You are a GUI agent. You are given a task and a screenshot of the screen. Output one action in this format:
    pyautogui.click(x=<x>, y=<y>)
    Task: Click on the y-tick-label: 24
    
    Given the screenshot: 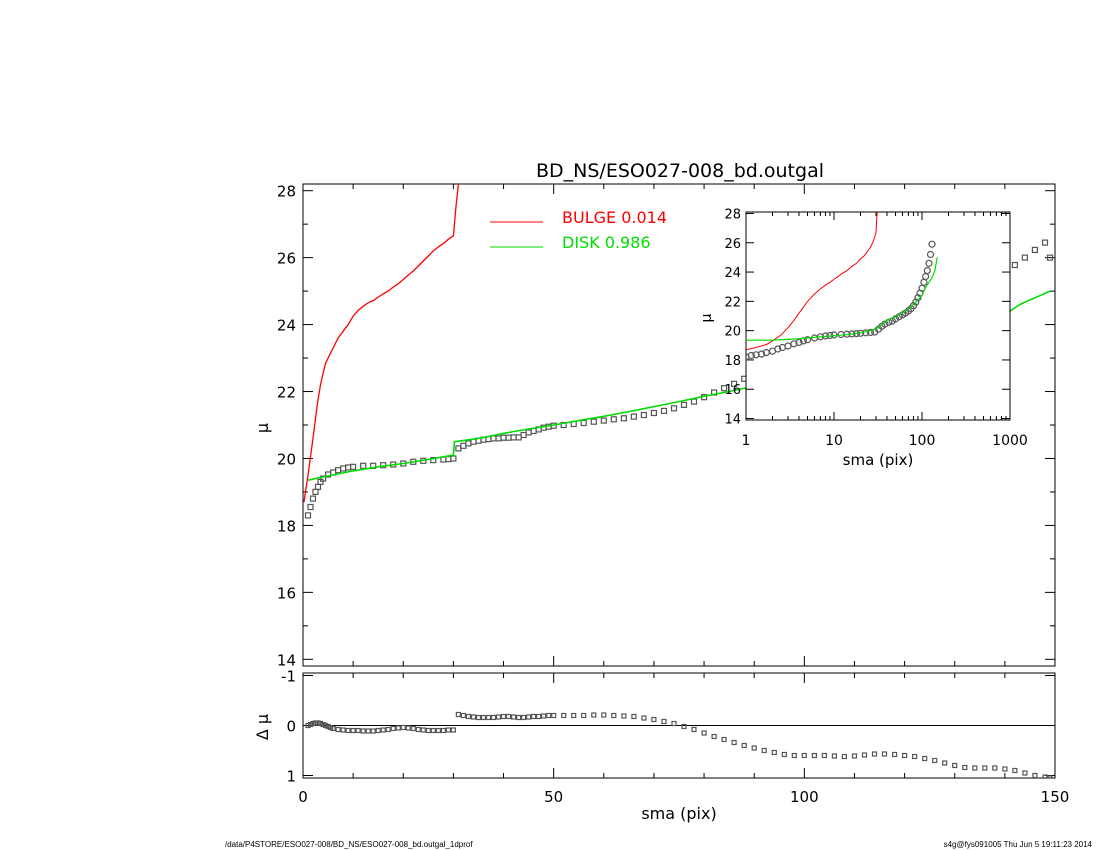 What is the action you would take?
    pyautogui.click(x=286, y=326)
    